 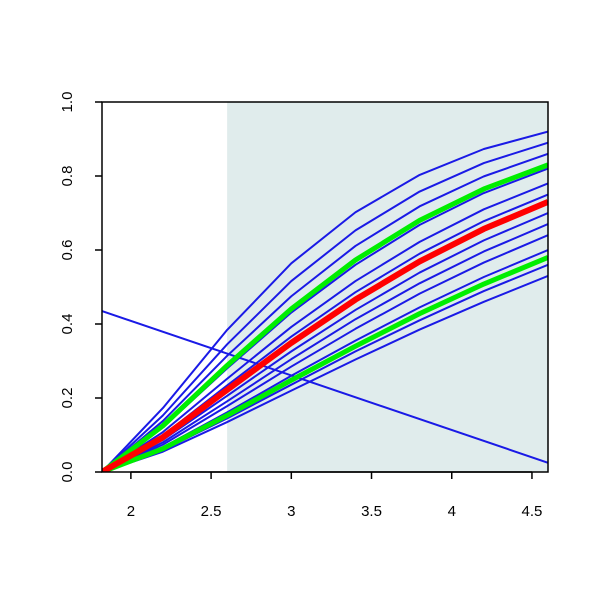 What do you see at coordinates (67, 324) in the screenshot?
I see `y-tick-label: 0.4` at bounding box center [67, 324].